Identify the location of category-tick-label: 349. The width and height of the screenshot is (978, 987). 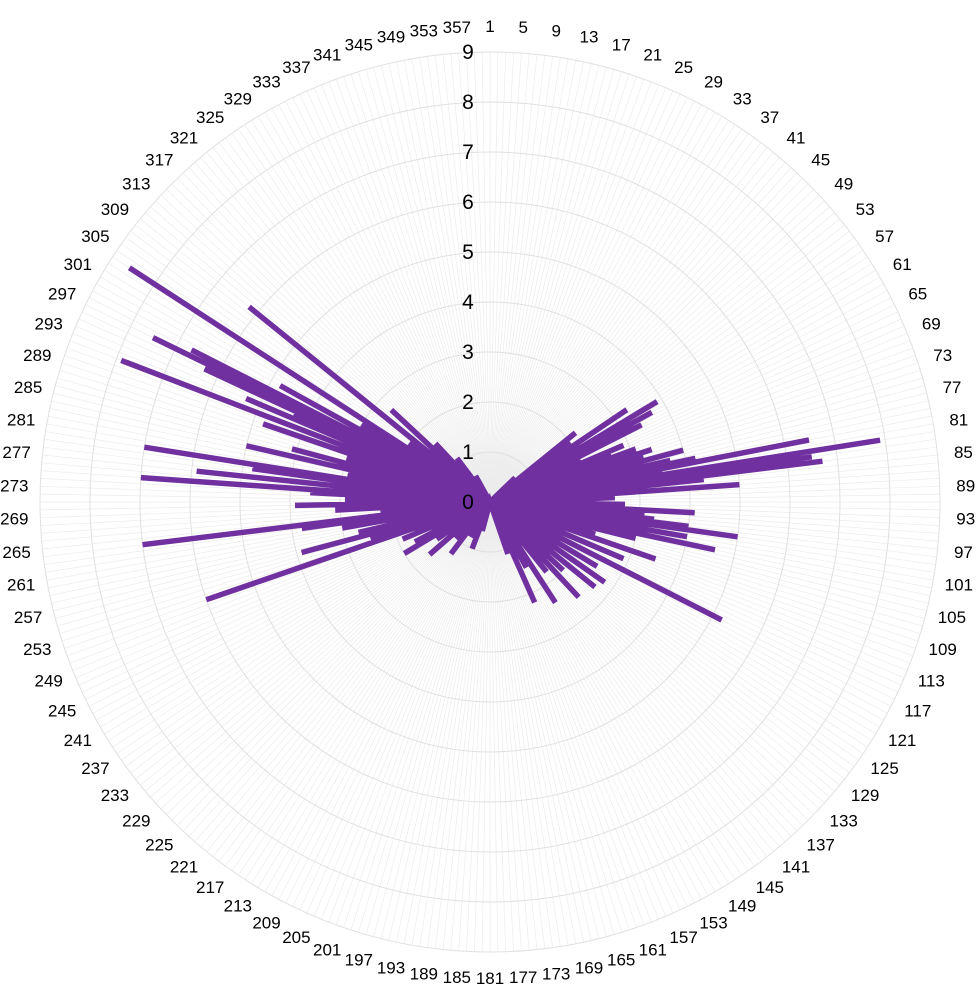
(391, 36).